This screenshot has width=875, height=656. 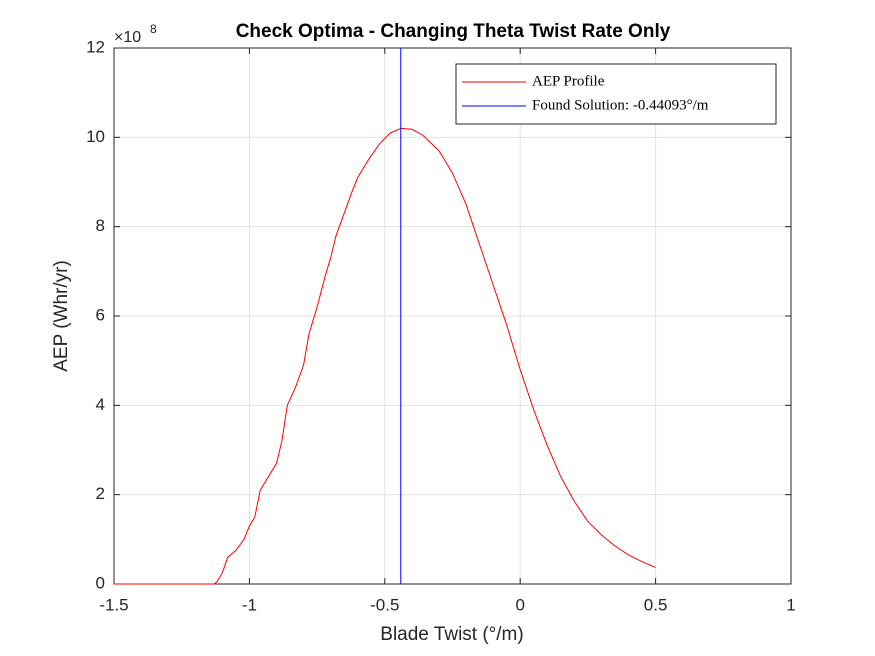 What do you see at coordinates (95, 46) in the screenshot?
I see `y-tick-label: 12` at bounding box center [95, 46].